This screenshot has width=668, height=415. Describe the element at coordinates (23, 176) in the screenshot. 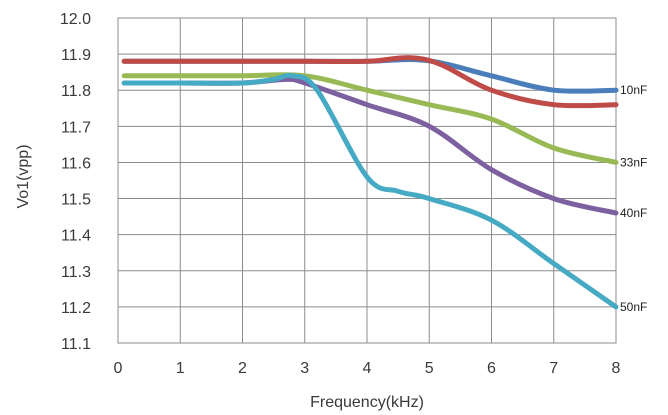

I see `y-axis-title: Vo1(vpp)` at that location.